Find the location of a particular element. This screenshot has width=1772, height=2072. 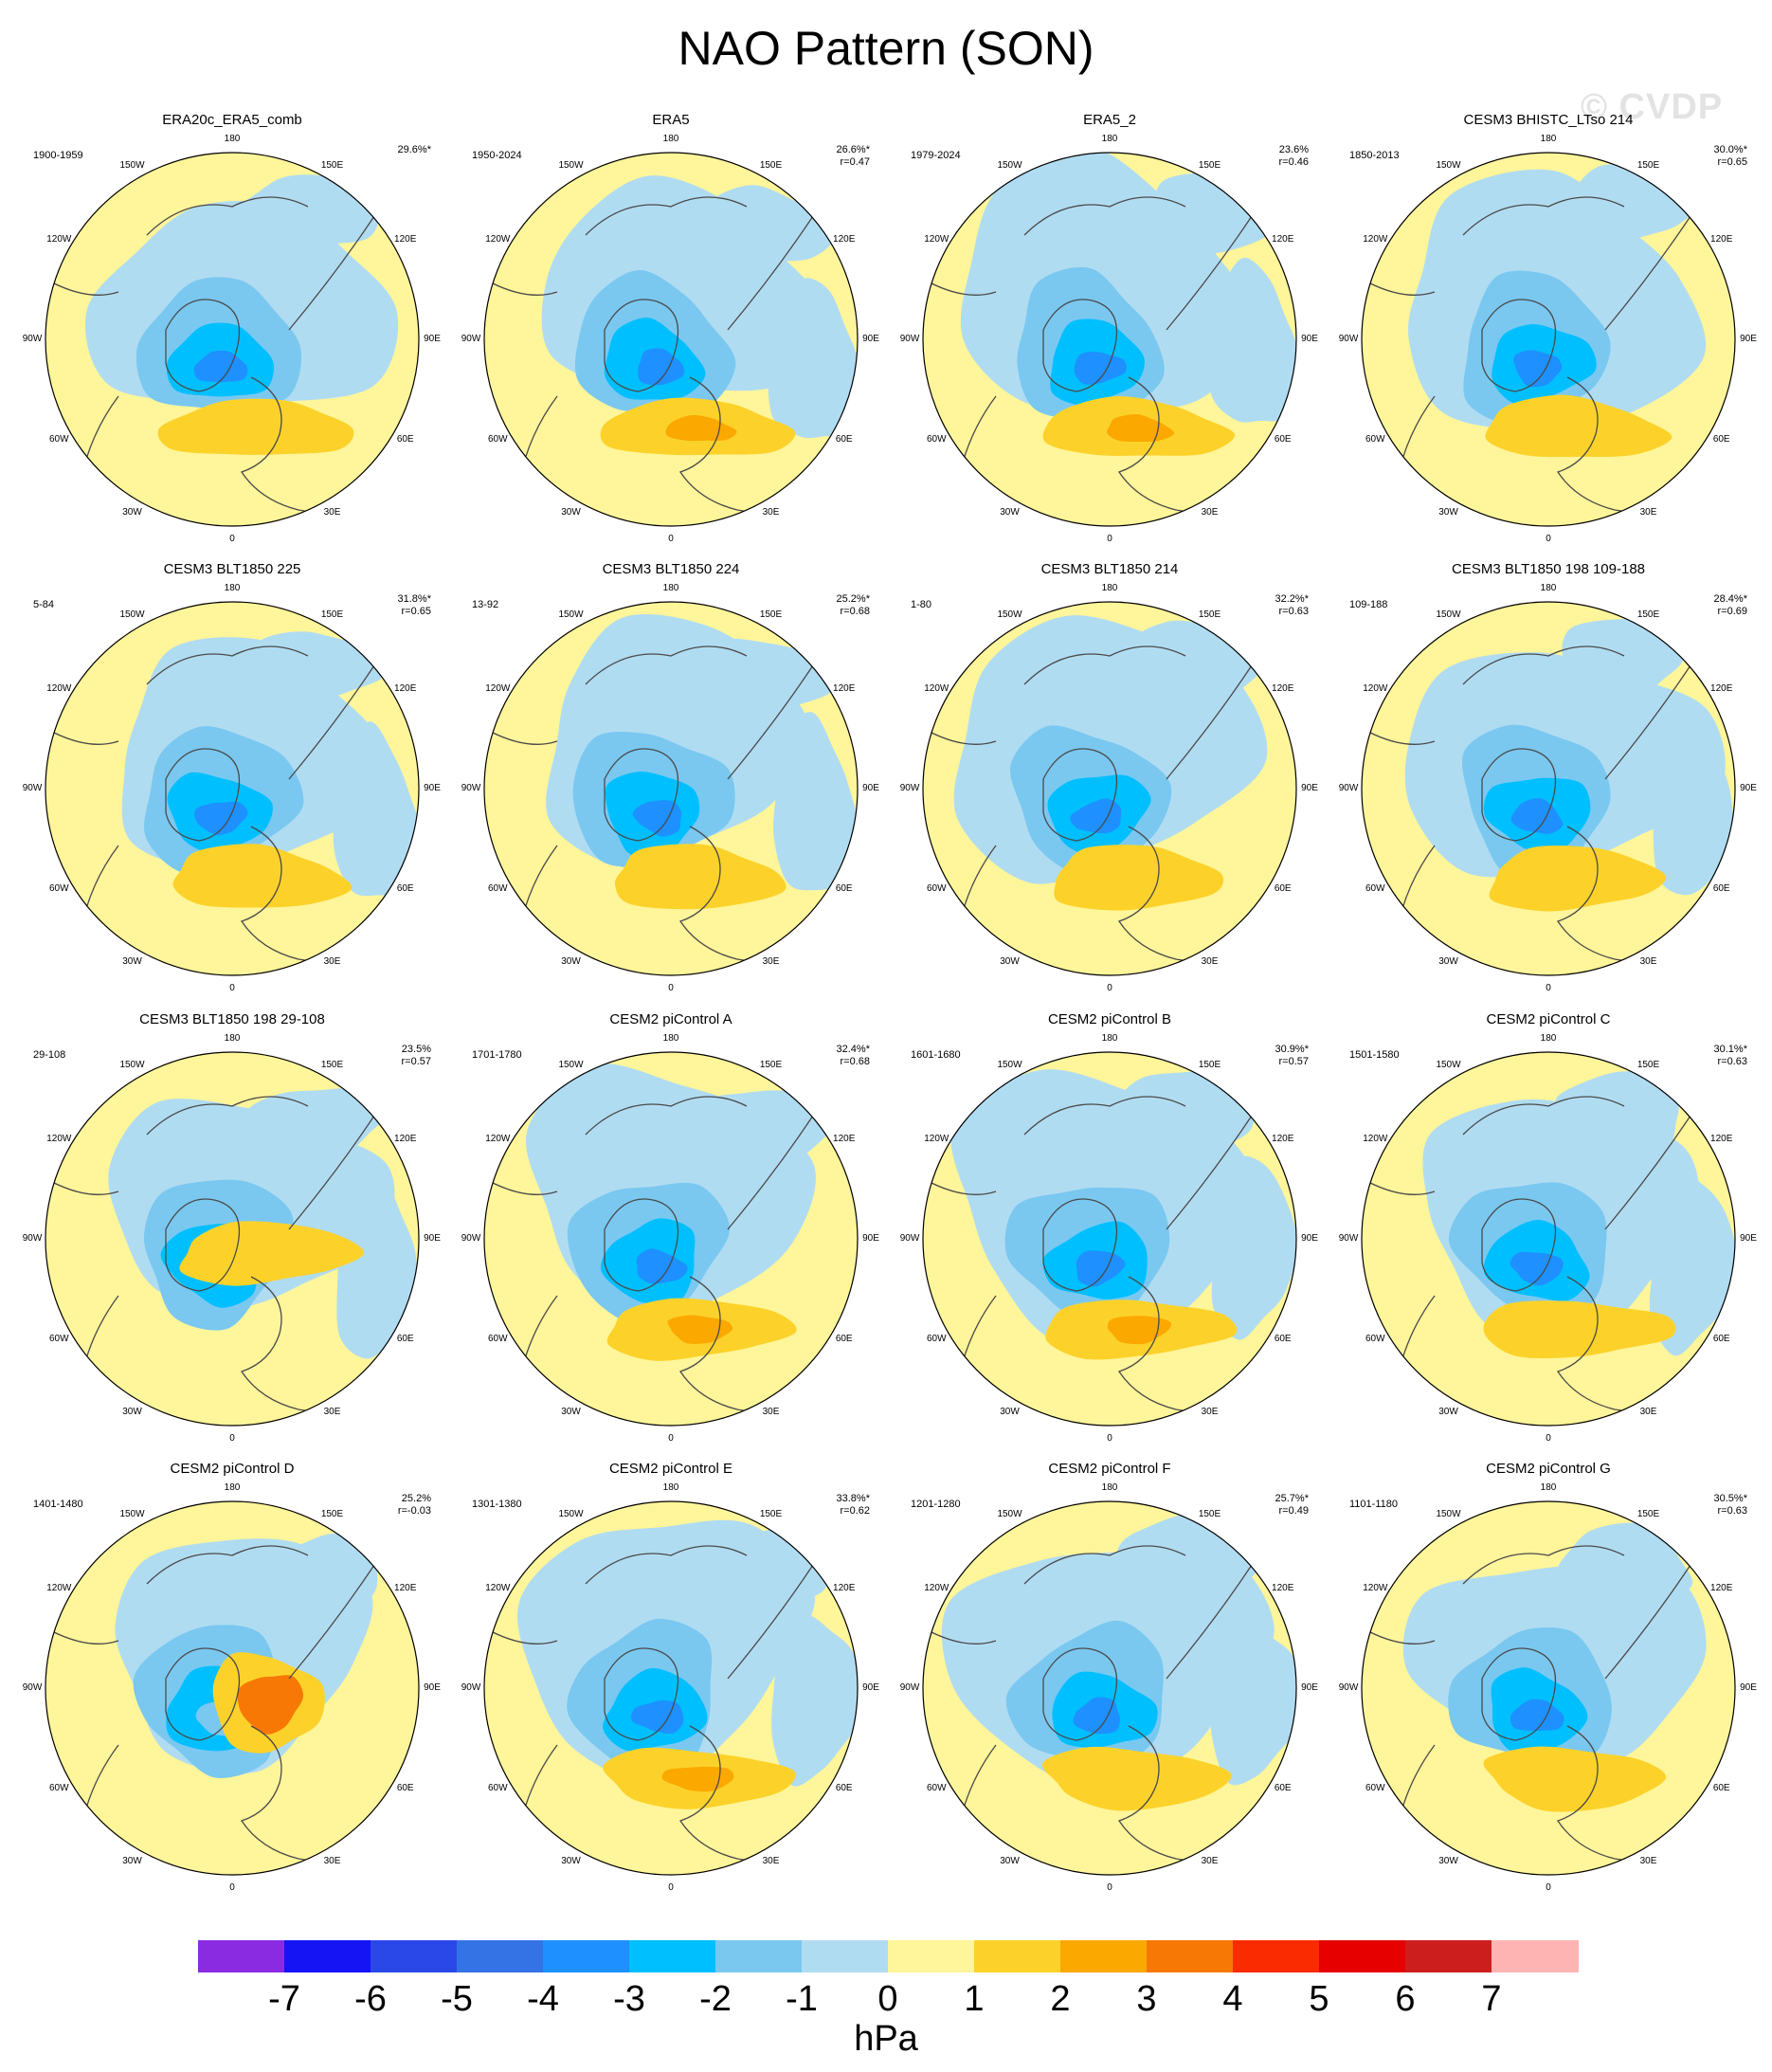

colorbar-tick-label: -2 is located at coordinates (715, 1999).